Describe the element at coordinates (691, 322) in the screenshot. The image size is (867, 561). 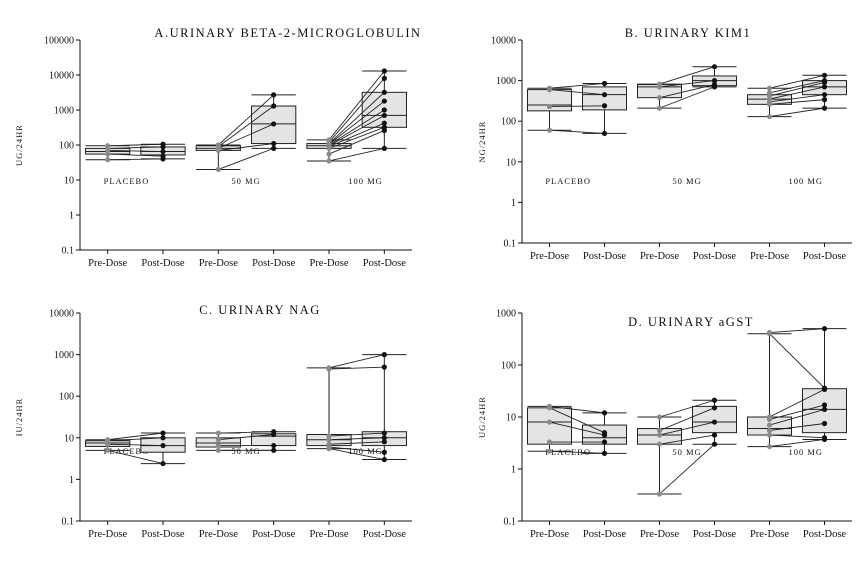
I see `chart-title: D. URINARY aGST` at that location.